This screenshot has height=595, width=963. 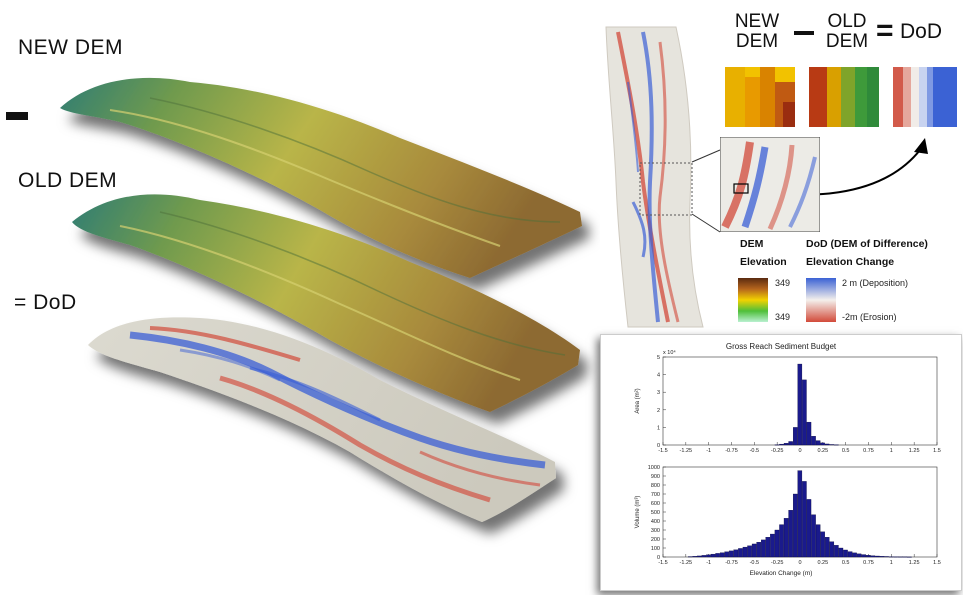 What do you see at coordinates (846, 451) in the screenshot?
I see `x-tick-label: 0.5` at bounding box center [846, 451].